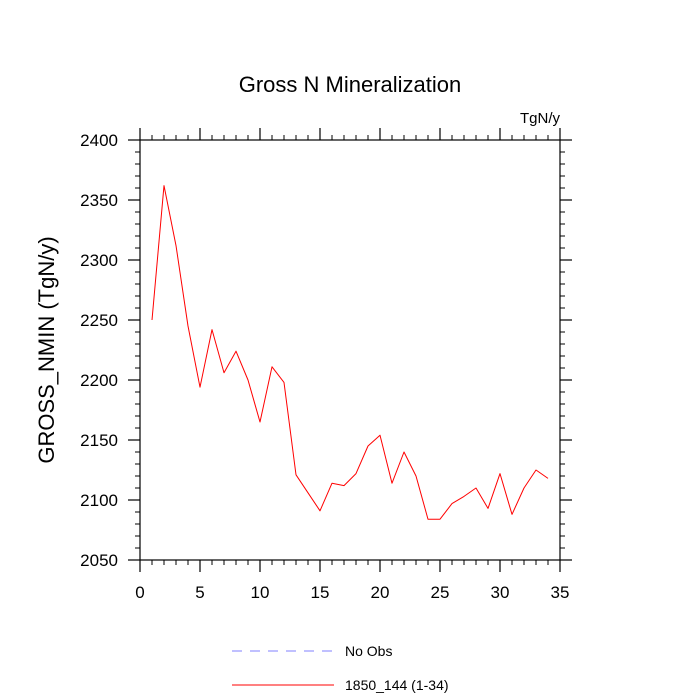 This screenshot has width=700, height=700. What do you see at coordinates (99, 200) in the screenshot?
I see `y-tick-label: 2350` at bounding box center [99, 200].